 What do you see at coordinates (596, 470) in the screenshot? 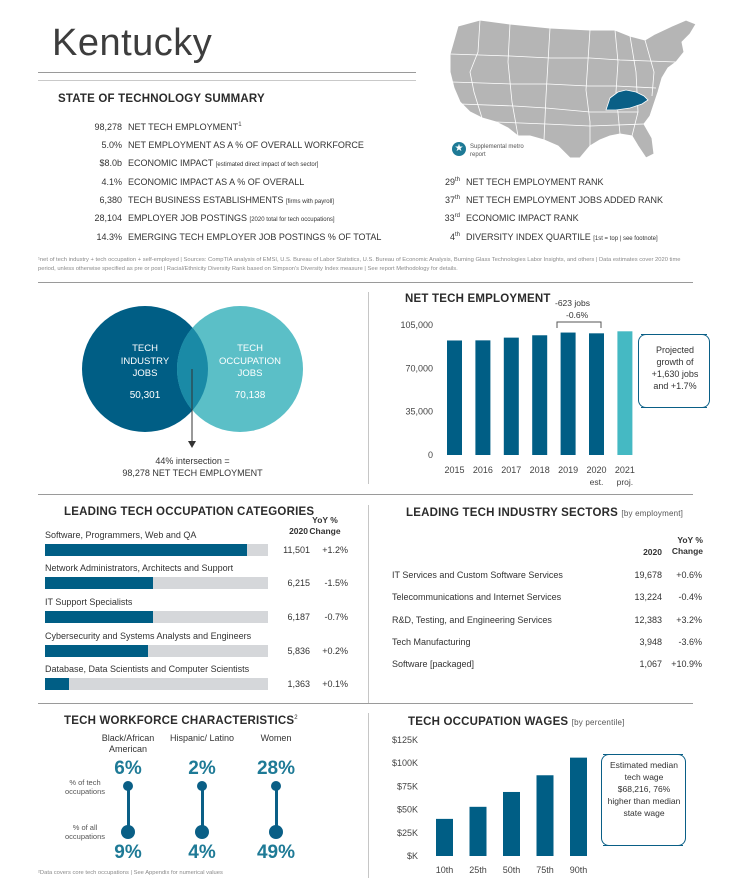
I see `x-tick-label: 2020` at bounding box center [596, 470].